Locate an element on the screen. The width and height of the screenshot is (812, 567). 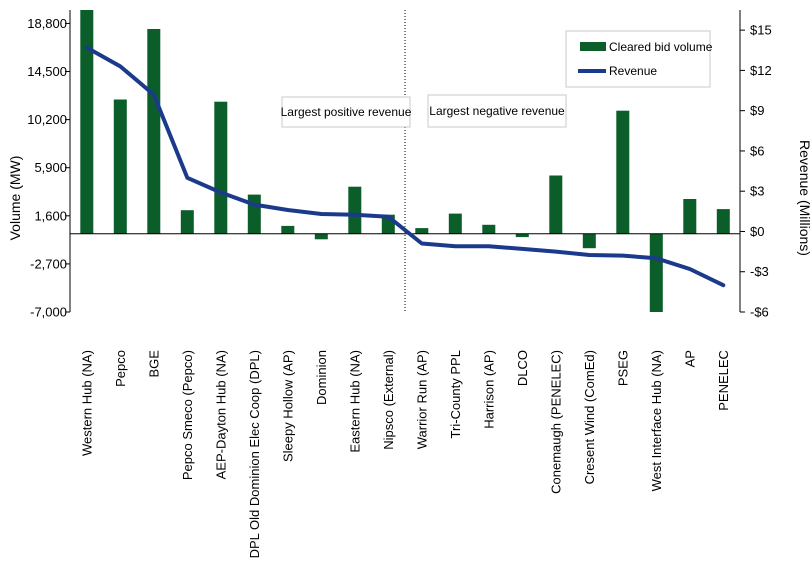
category-label-2: BGE is located at coordinates (153, 364).